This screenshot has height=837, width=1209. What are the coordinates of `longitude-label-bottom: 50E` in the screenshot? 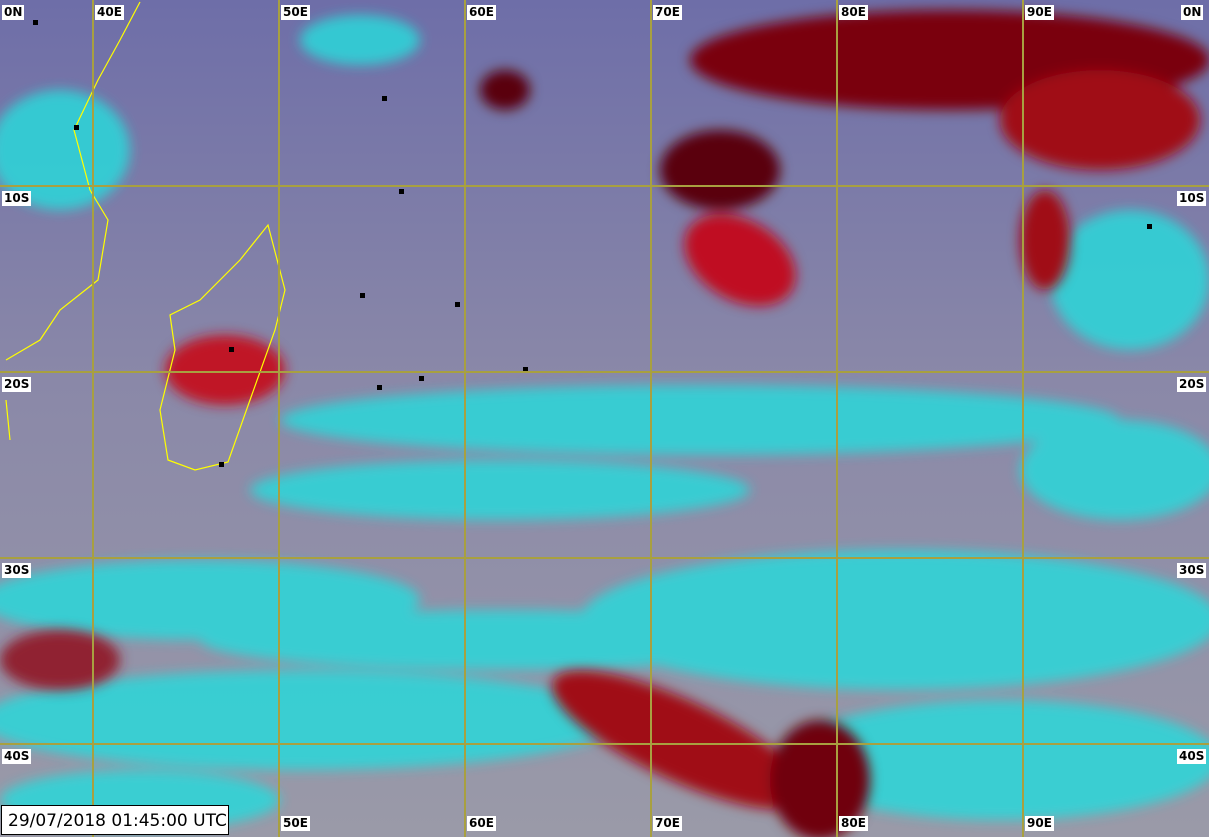 It's located at (295, 823).